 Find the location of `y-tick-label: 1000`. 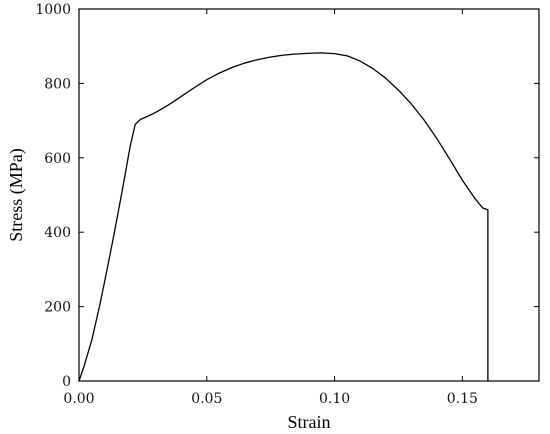

y-tick-label: 1000 is located at coordinates (53, 10).